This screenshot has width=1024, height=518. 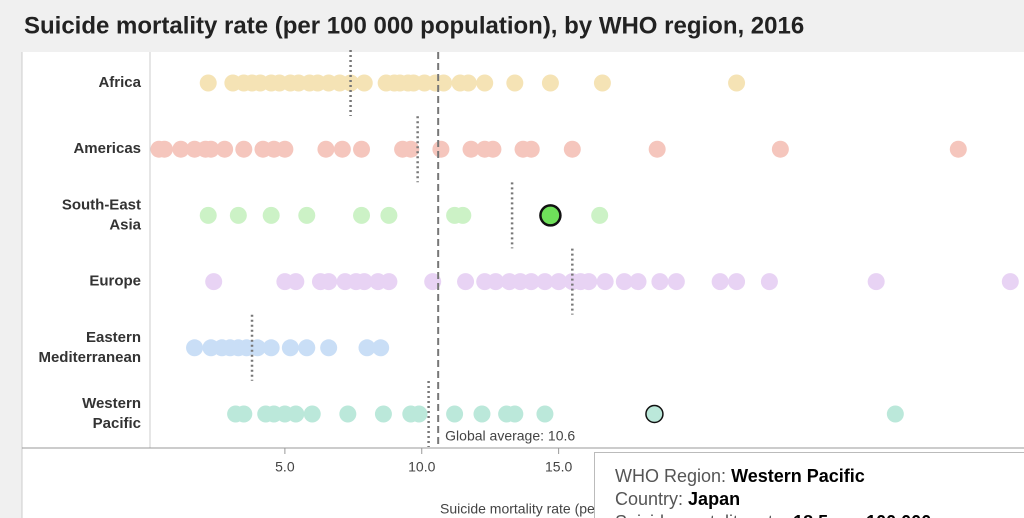 I want to click on tooltip-value: Japan, so click(x=714, y=499).